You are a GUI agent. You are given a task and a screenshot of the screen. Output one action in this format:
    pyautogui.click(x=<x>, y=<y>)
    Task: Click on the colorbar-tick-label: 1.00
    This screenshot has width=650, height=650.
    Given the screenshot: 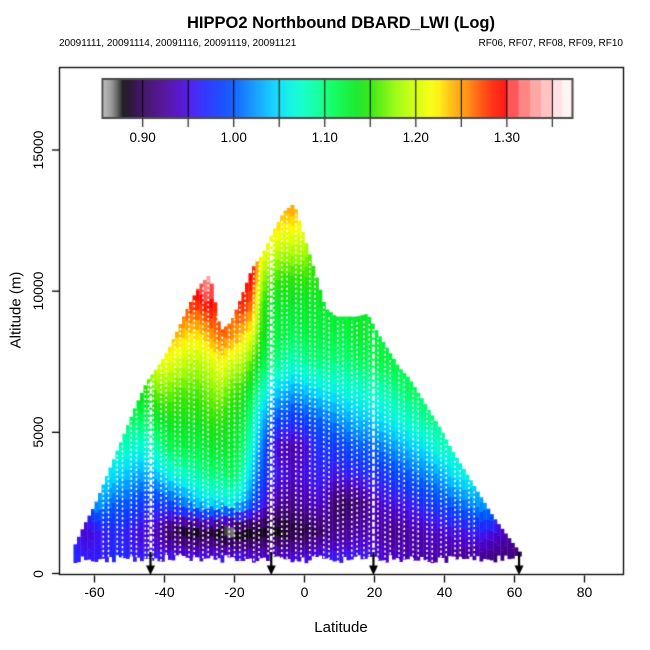 What is the action you would take?
    pyautogui.click(x=233, y=137)
    